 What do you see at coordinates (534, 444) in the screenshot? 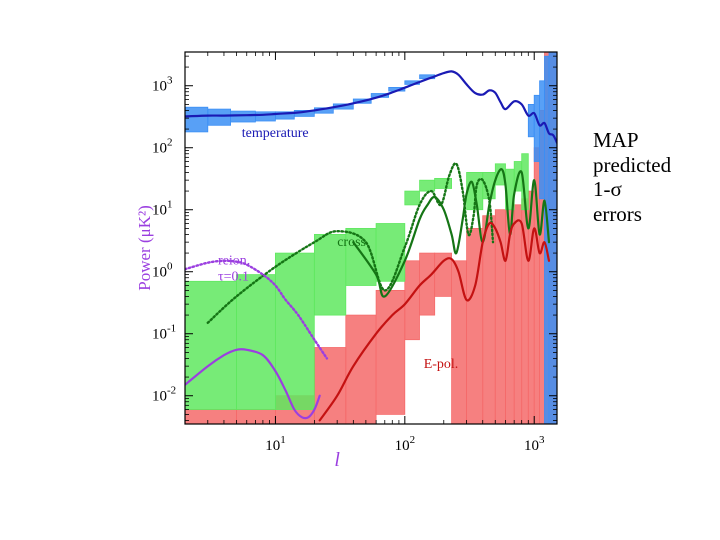
I see `x-tick-label: 10³` at bounding box center [534, 444].